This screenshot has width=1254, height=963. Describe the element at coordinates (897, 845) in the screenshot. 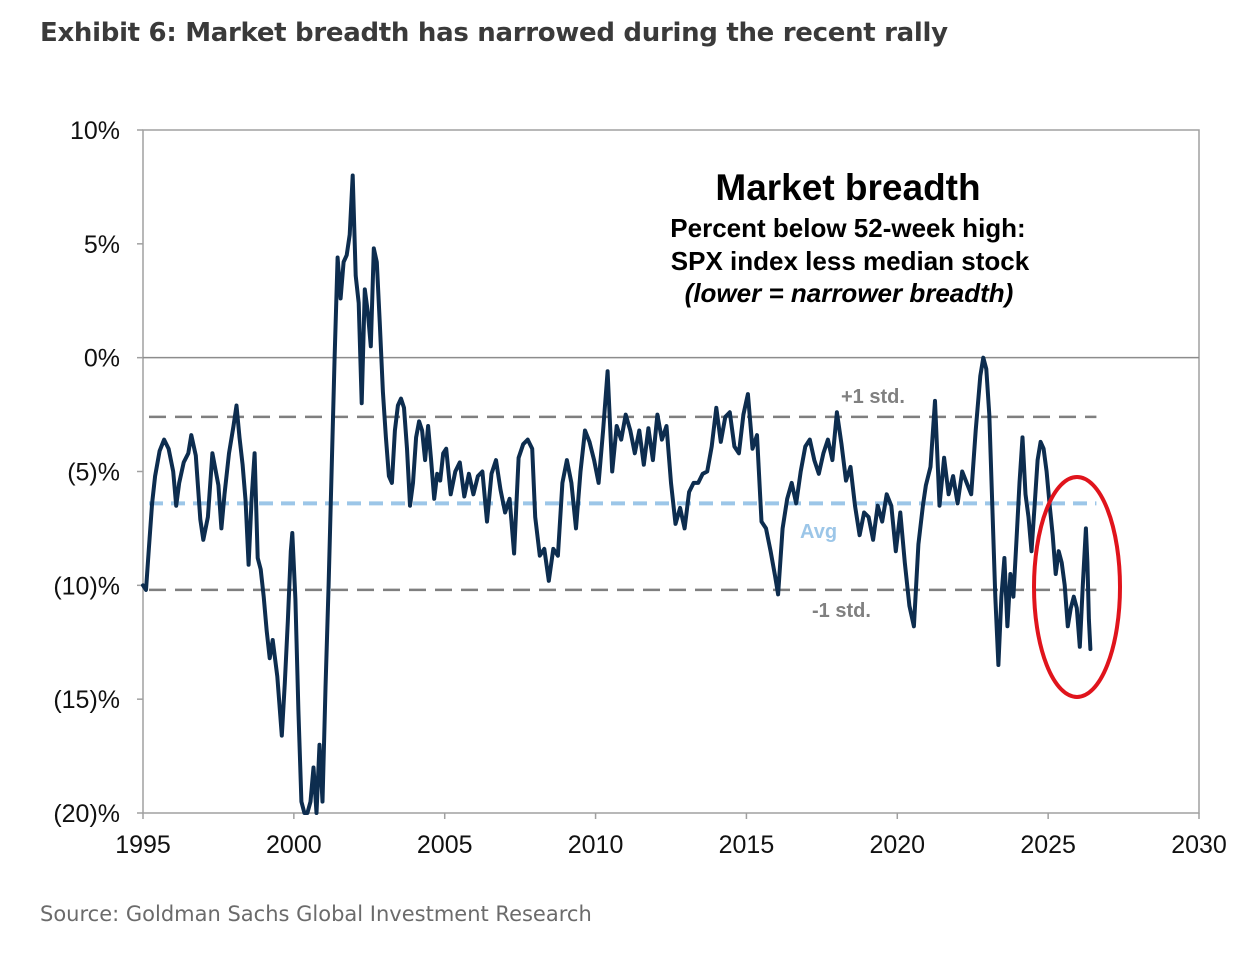

I see `x-tick-label: 2020` at that location.